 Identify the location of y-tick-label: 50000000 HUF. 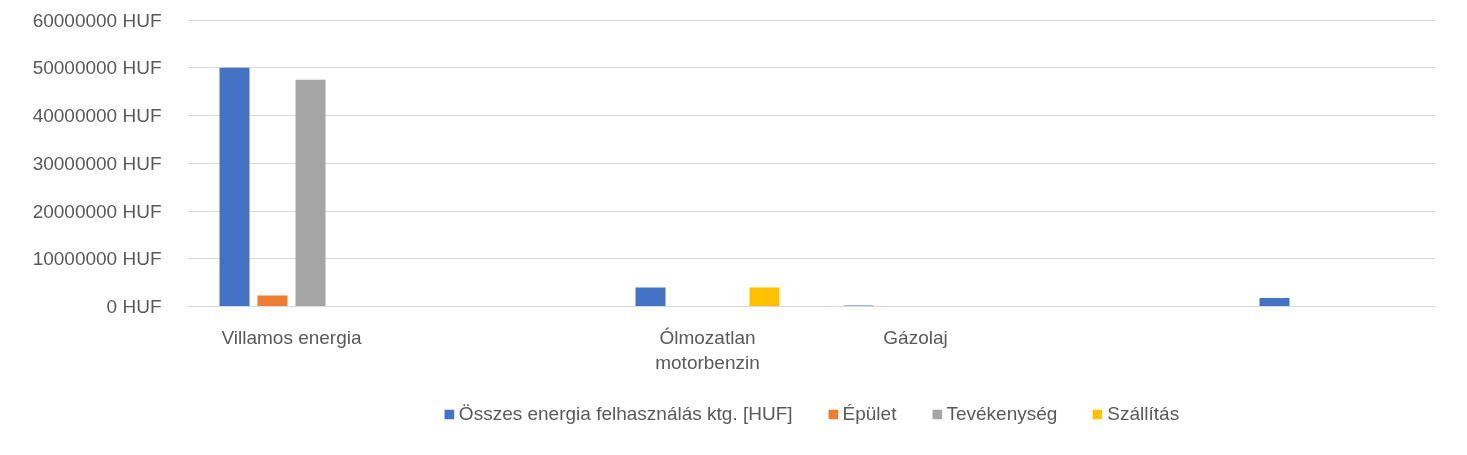
(97, 68).